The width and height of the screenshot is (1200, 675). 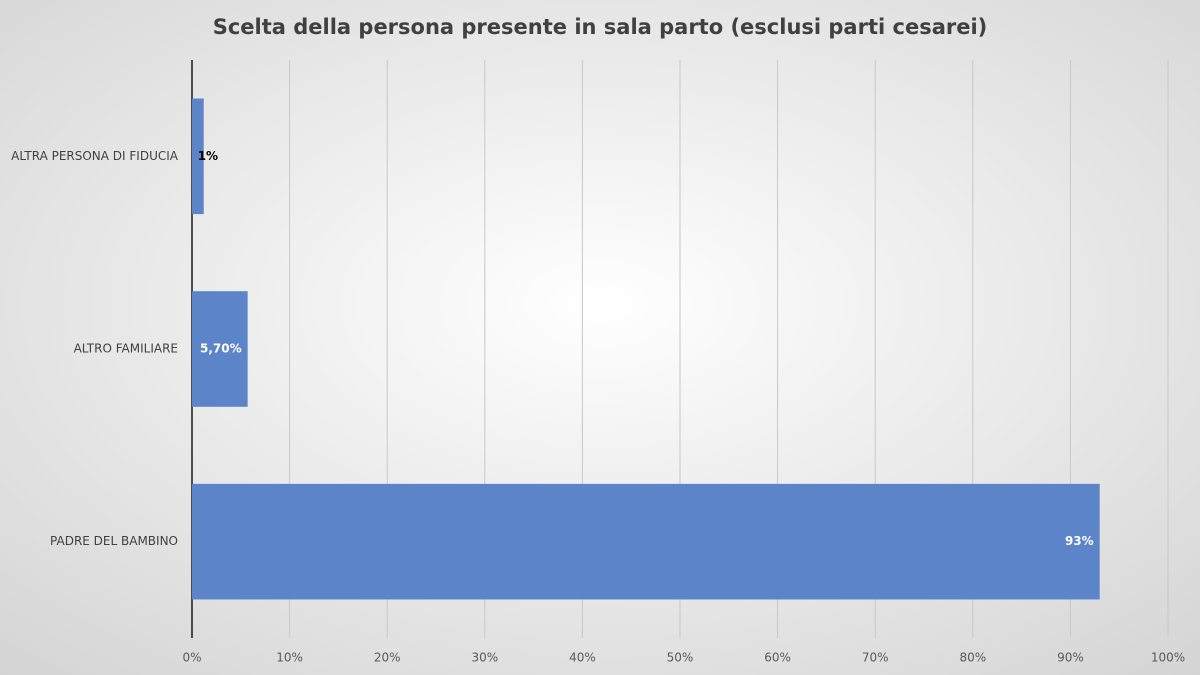 What do you see at coordinates (1079, 541) in the screenshot?
I see `data-label: 93%` at bounding box center [1079, 541].